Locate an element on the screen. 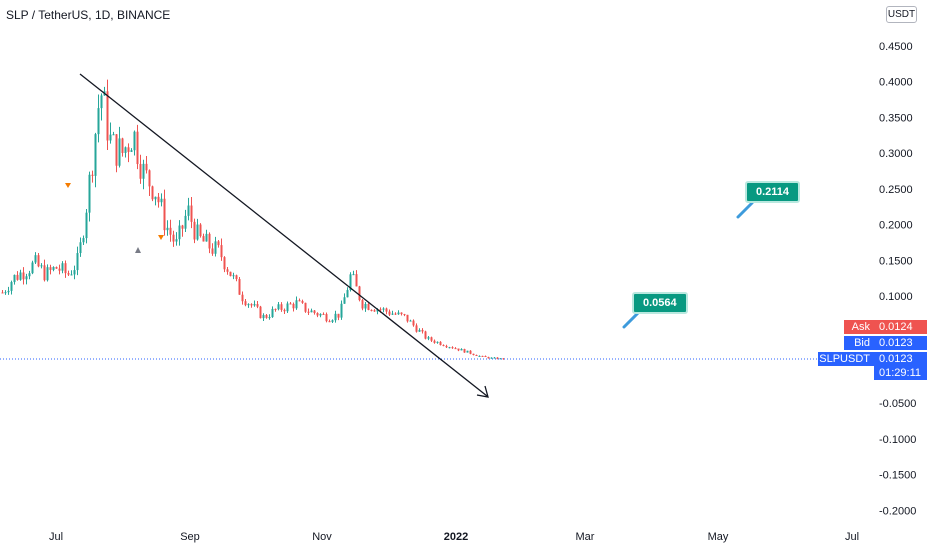 The width and height of the screenshot is (932, 550). time-axis: Jul Sep Nov 2022 Mar May Jul is located at coordinates (454, 537).